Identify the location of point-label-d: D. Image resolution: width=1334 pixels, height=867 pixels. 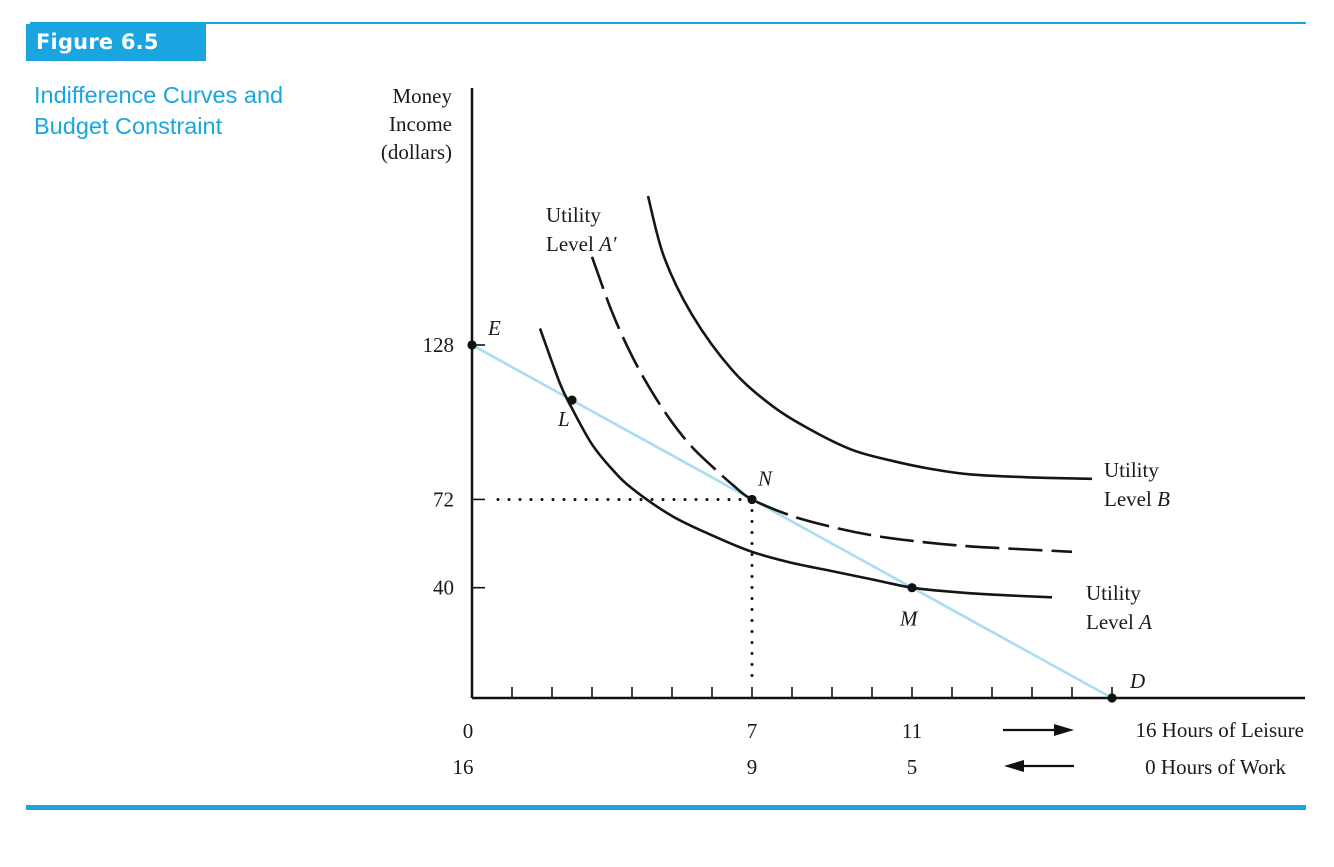
(1137, 681).